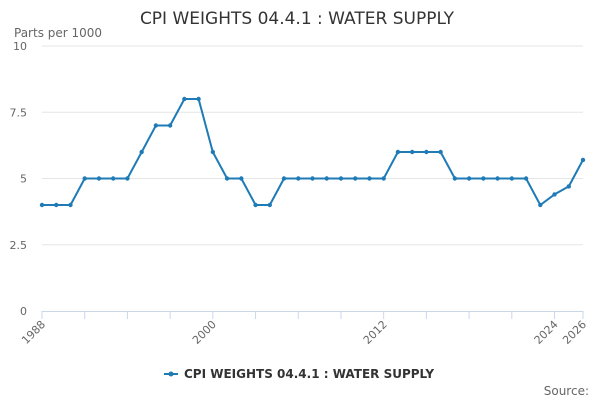 Image resolution: width=600 pixels, height=400 pixels. Describe the element at coordinates (58, 33) in the screenshot. I see `y-axis-label: Parts per 1000` at that location.